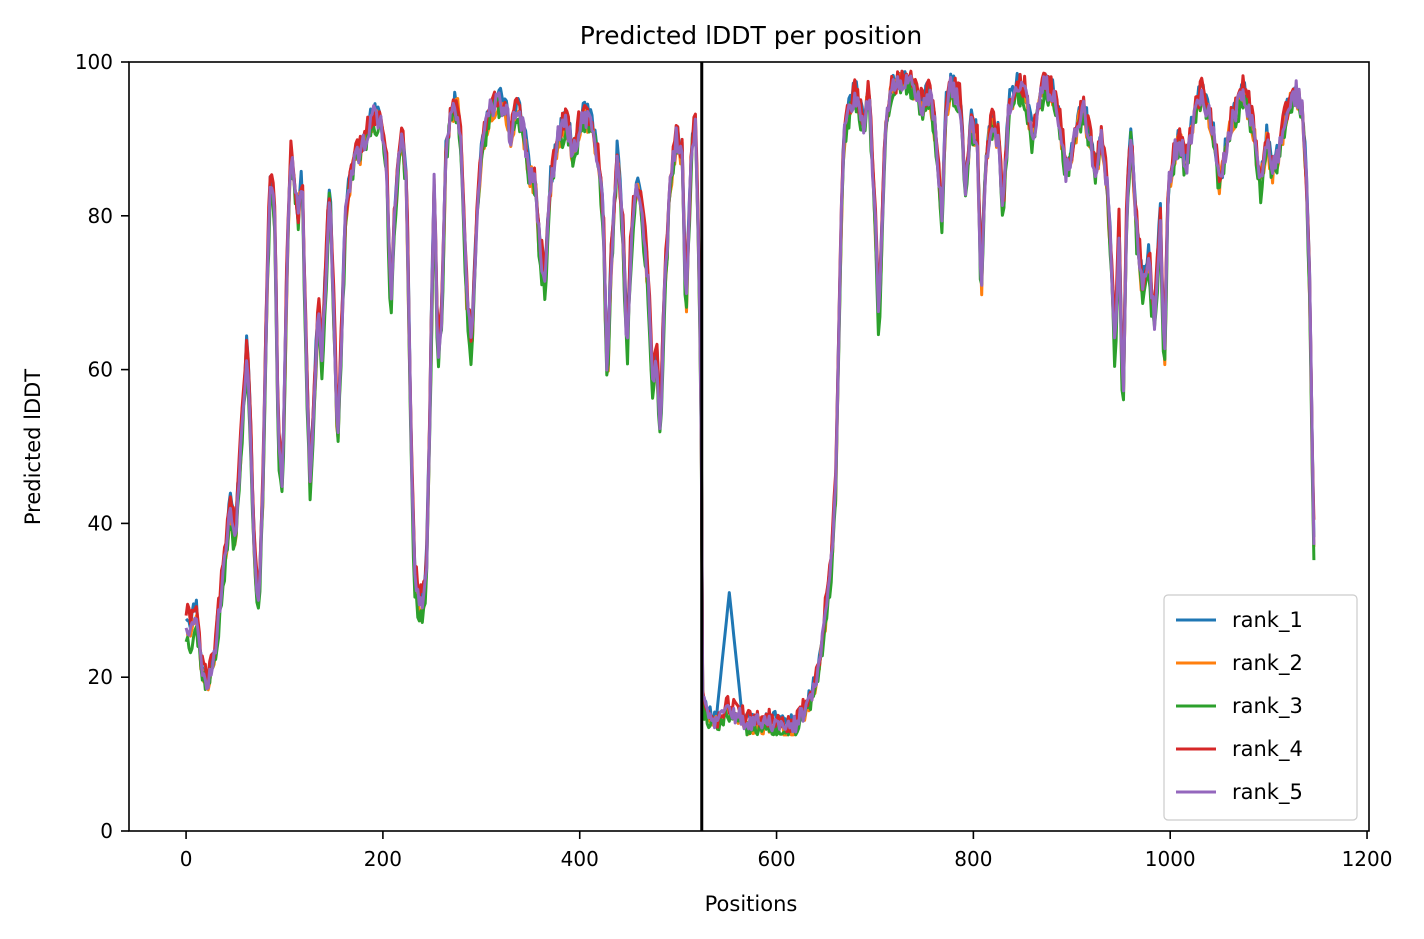  What do you see at coordinates (1267, 792) in the screenshot?
I see `legend-label-rank-5: rank_5` at bounding box center [1267, 792].